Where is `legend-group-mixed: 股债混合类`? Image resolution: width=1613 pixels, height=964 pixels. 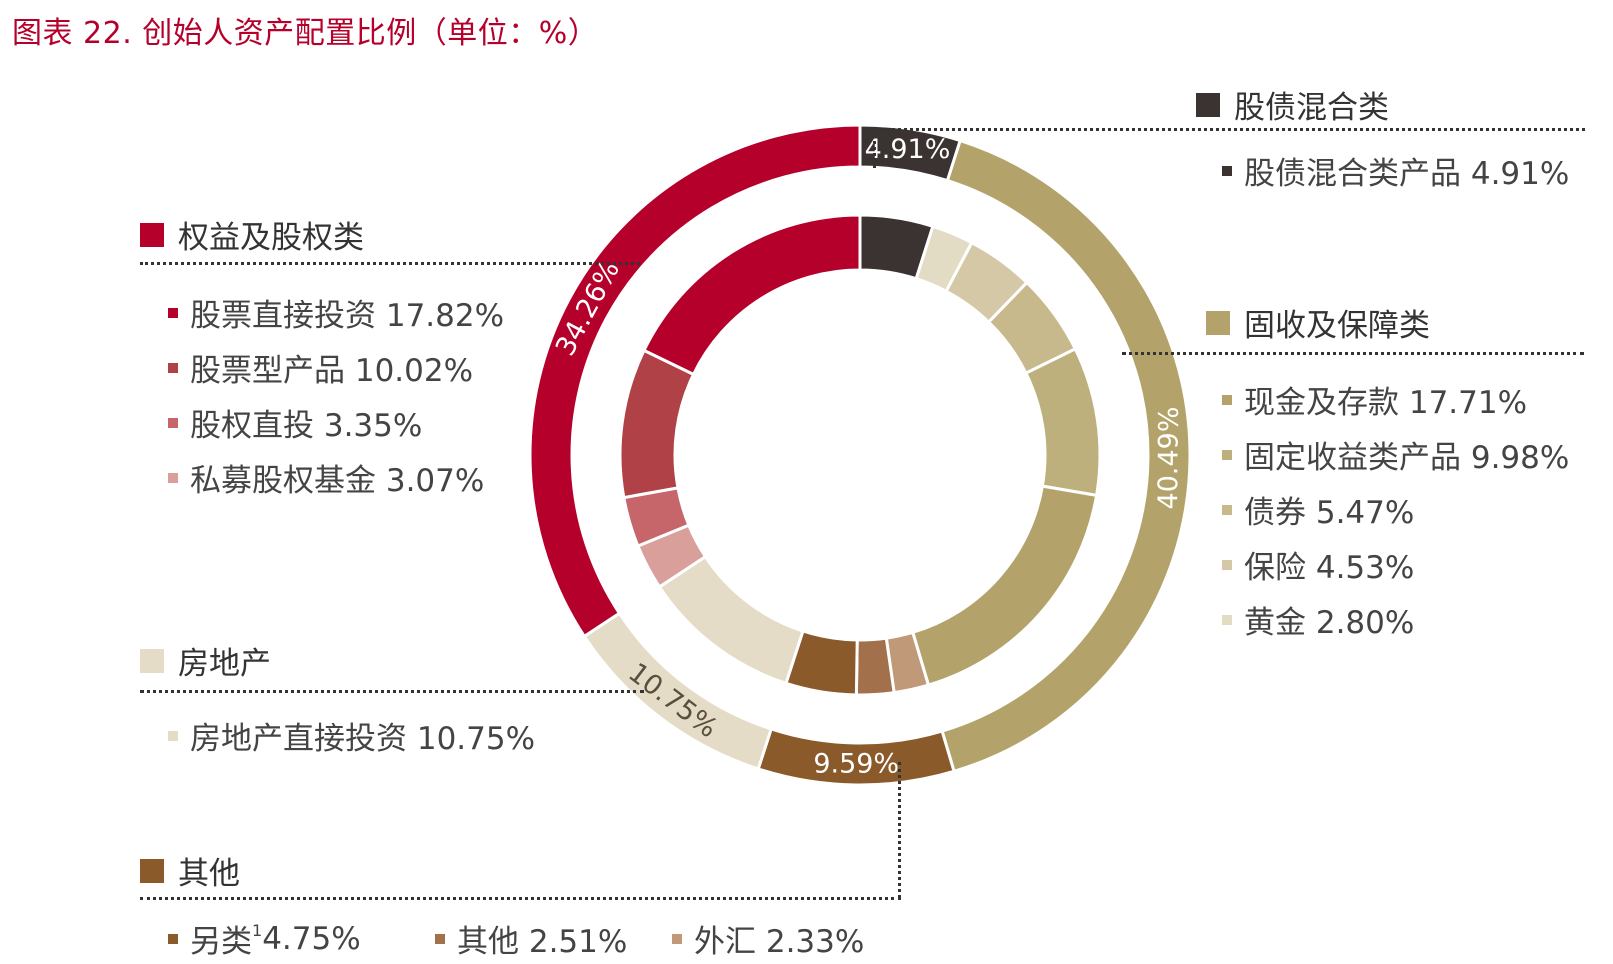 legend-group-mixed: 股债混合类 is located at coordinates (1292, 104).